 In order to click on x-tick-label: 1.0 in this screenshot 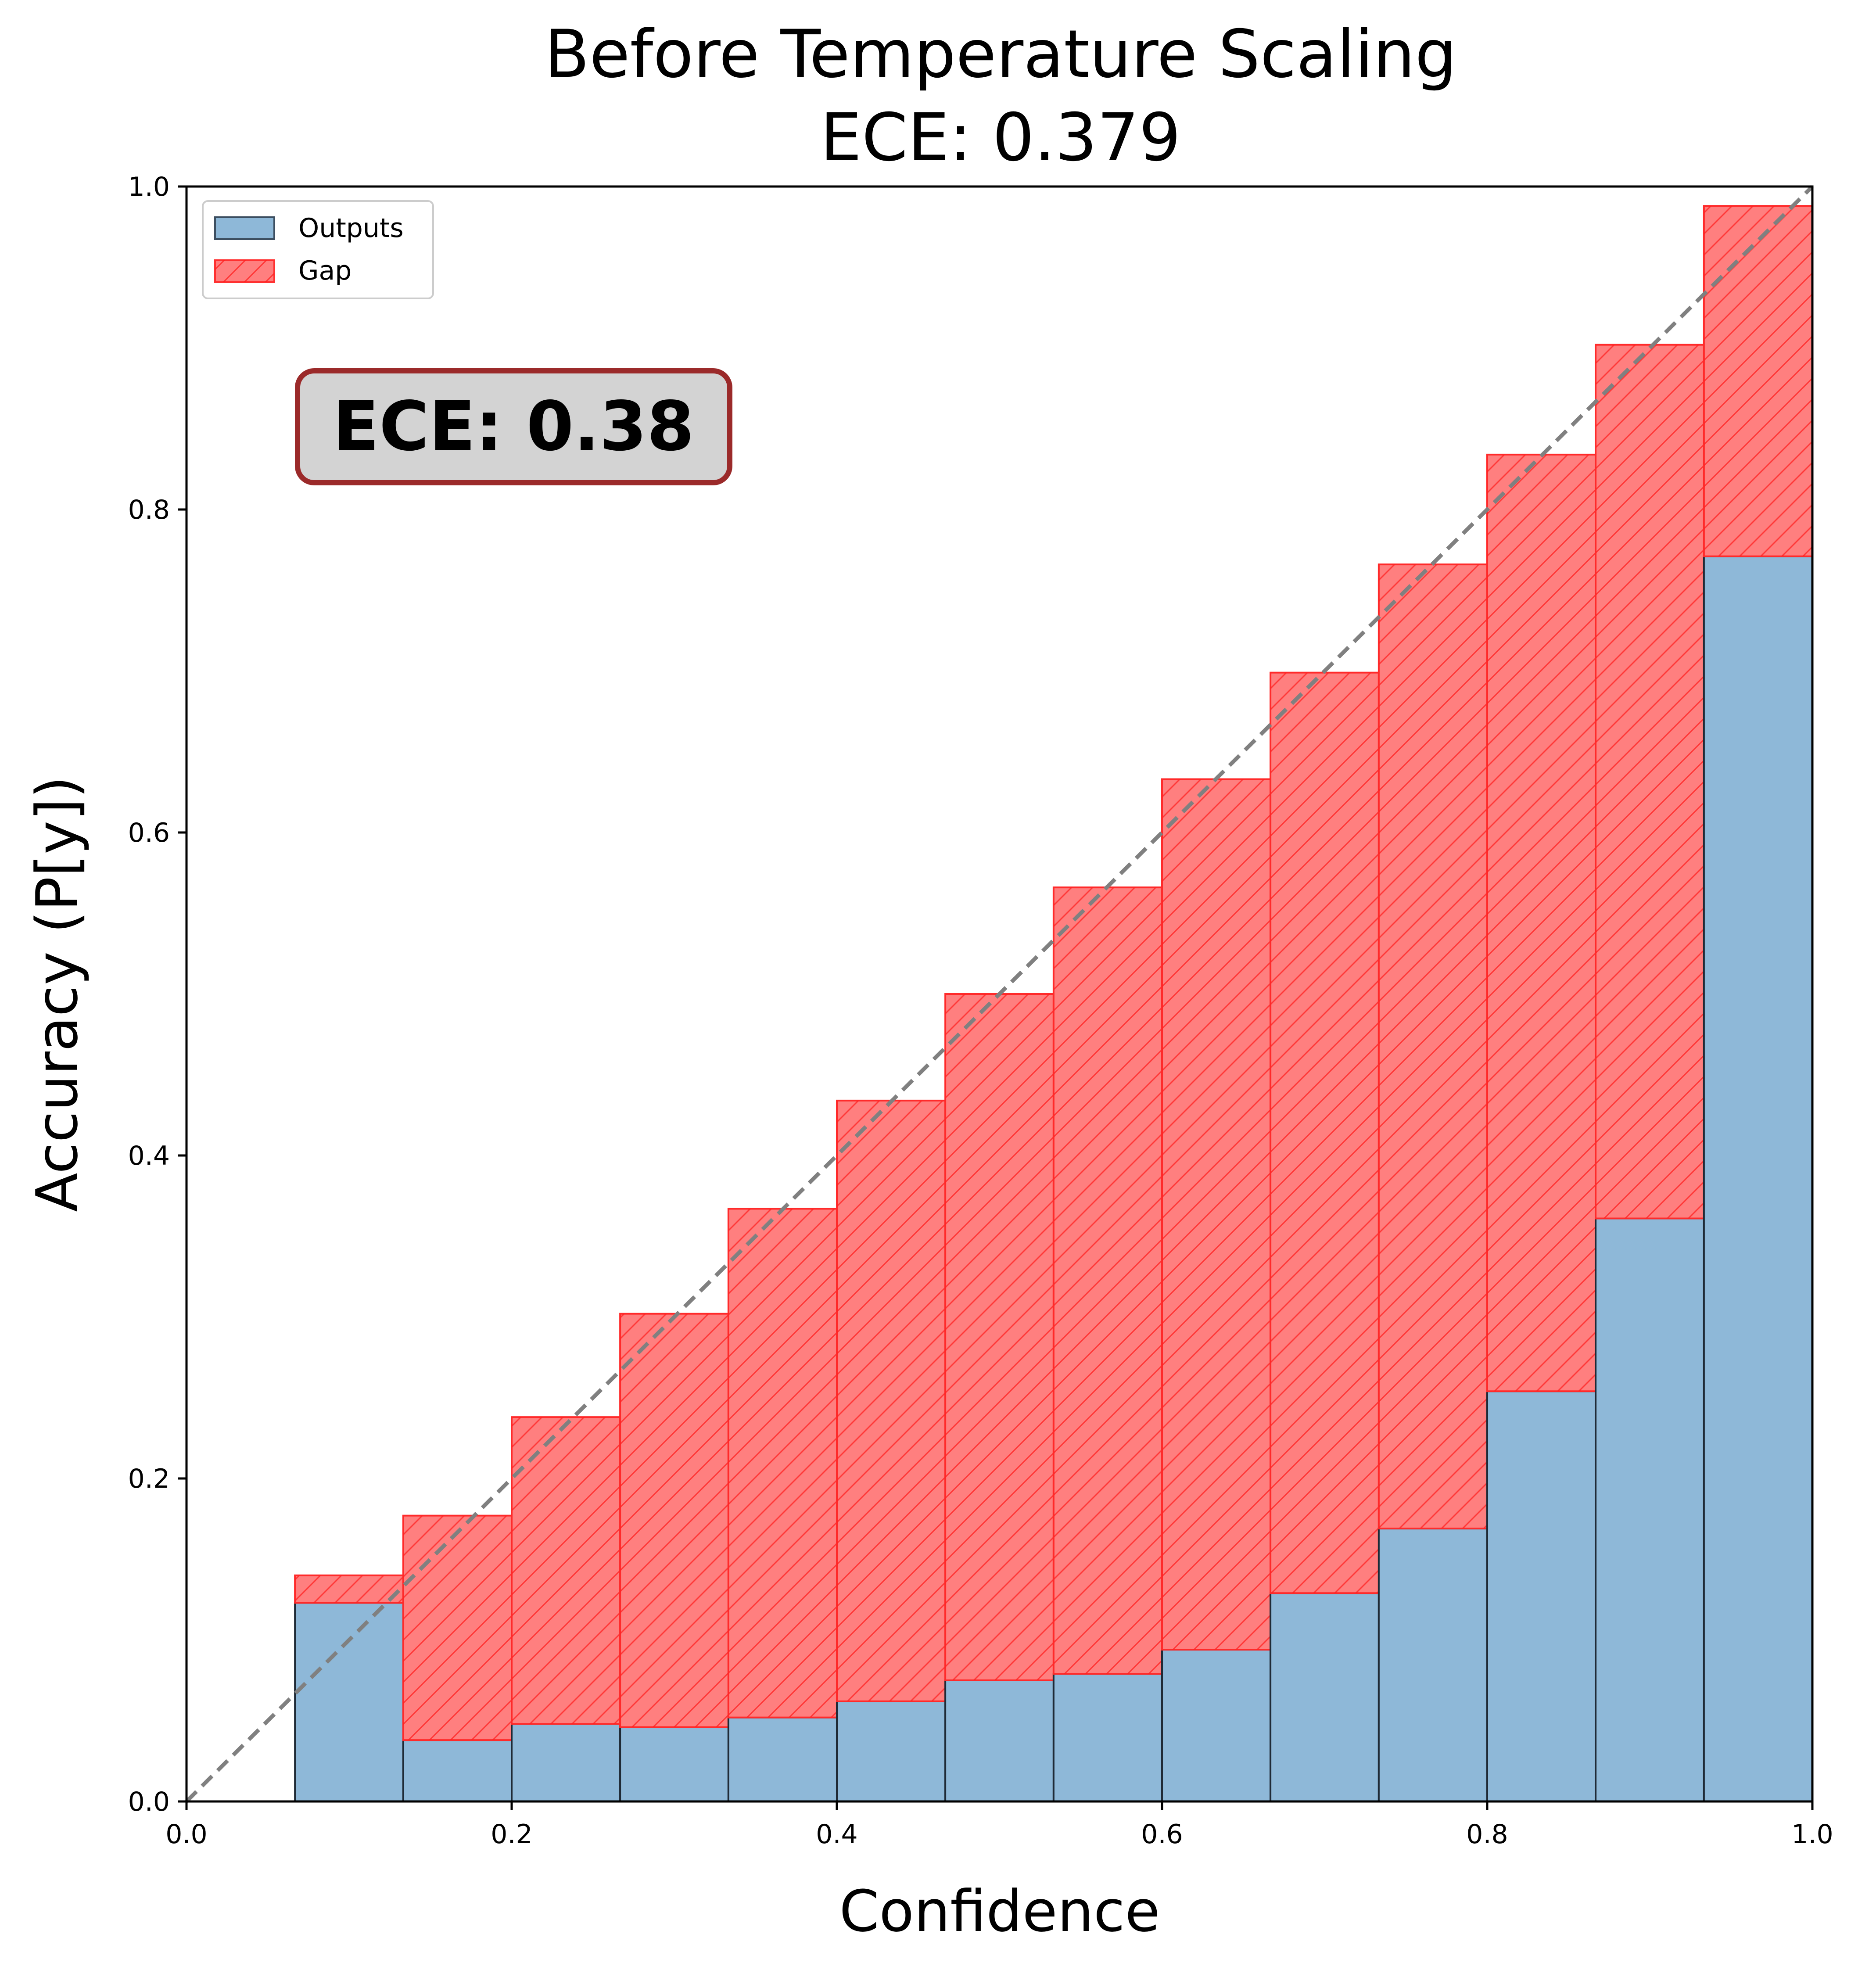, I will do `click(1812, 1835)`.